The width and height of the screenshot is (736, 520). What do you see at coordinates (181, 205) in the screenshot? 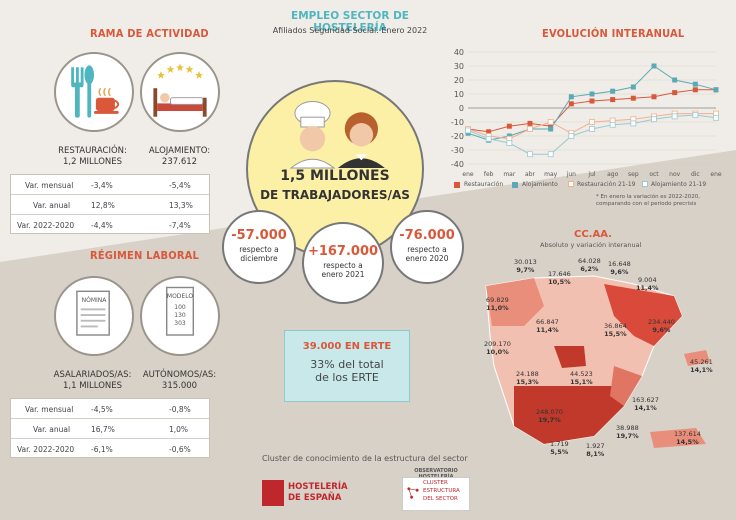
I see `row-value-b: 13,3%` at bounding box center [181, 205].